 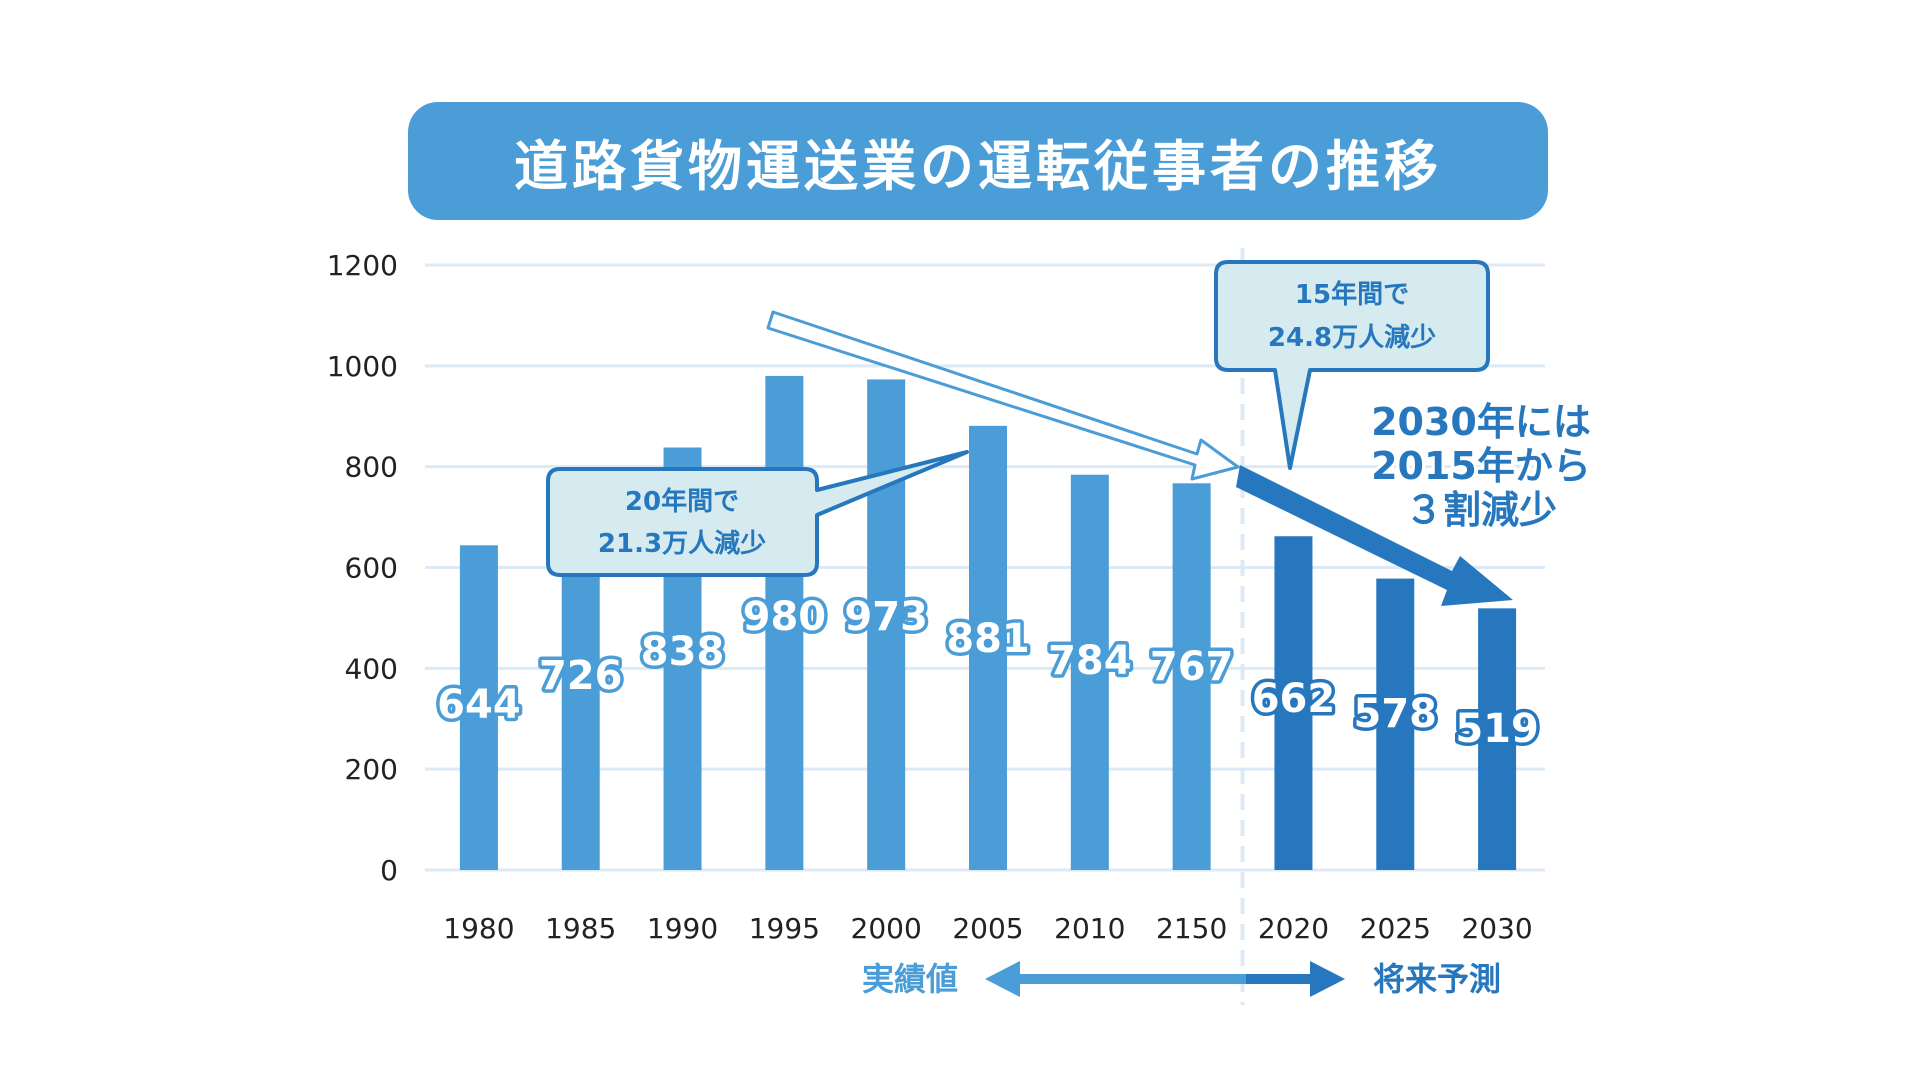 What do you see at coordinates (1089, 928) in the screenshot?
I see `x-tick-label: 2010` at bounding box center [1089, 928].